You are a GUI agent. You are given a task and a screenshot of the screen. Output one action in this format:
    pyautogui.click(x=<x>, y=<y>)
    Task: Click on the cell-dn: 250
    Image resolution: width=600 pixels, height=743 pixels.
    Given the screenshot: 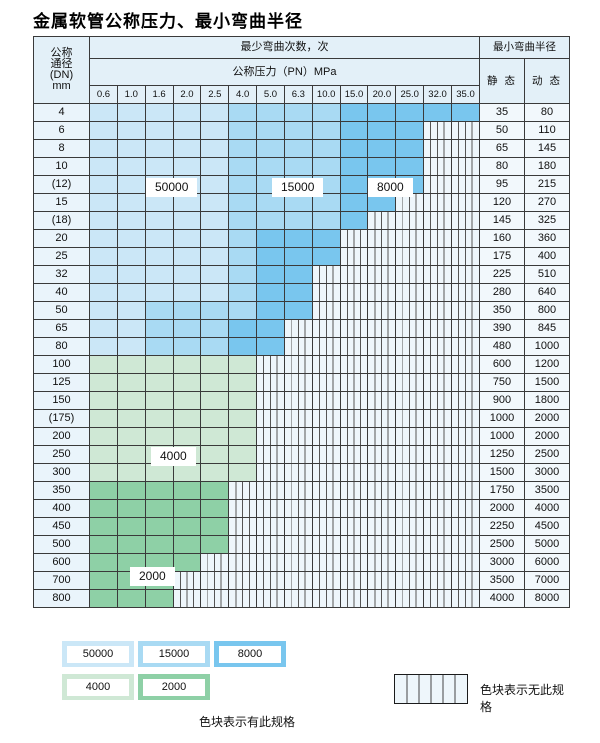 What is the action you would take?
    pyautogui.click(x=61, y=454)
    